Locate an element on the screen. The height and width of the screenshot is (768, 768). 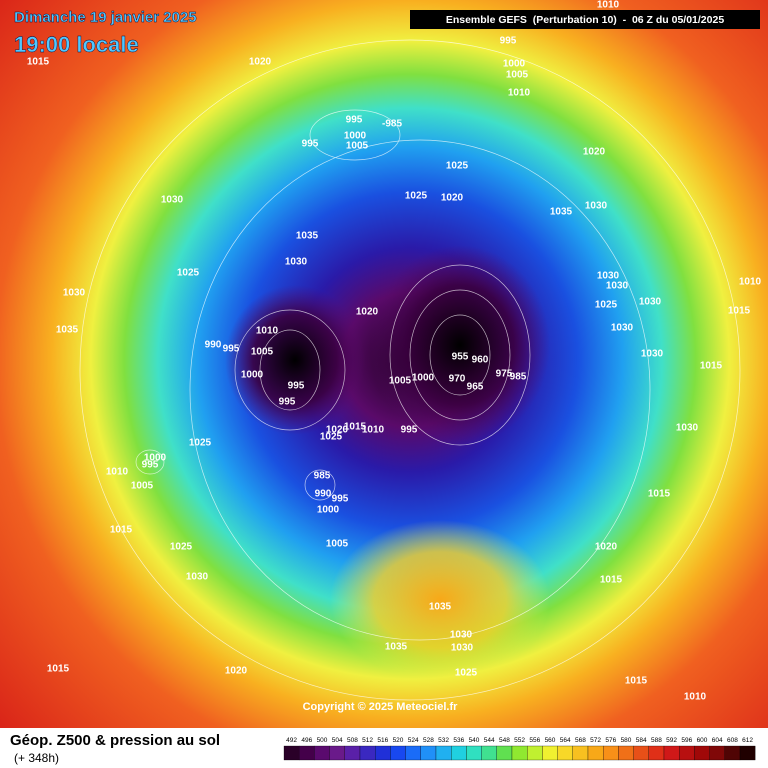
colorbar-label: 584 is located at coordinates (641, 740).